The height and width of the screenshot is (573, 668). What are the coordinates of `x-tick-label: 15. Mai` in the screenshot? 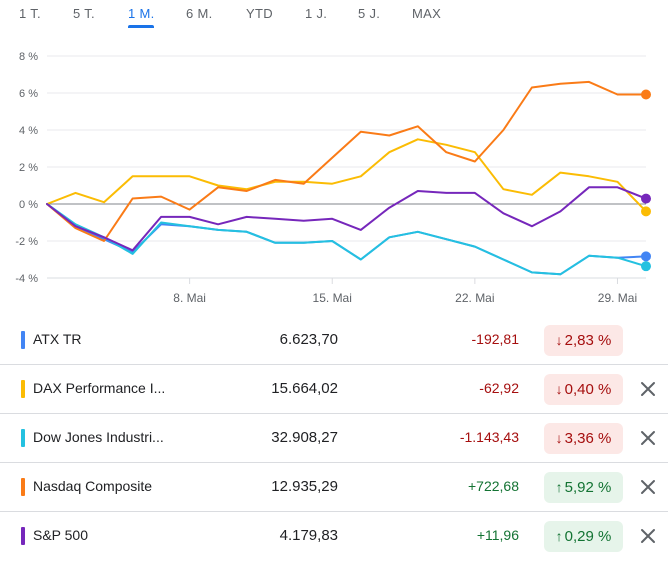 It's located at (332, 298).